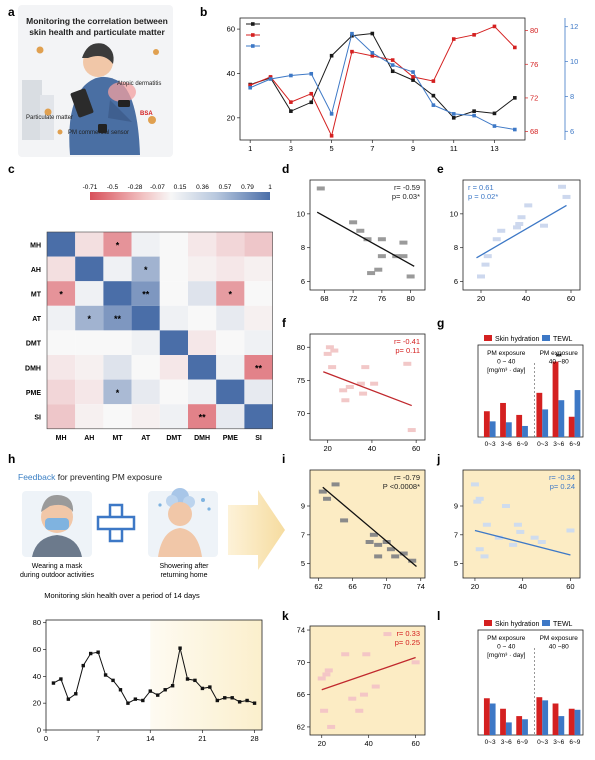  I want to click on x-tick-label: 13, so click(494, 148).